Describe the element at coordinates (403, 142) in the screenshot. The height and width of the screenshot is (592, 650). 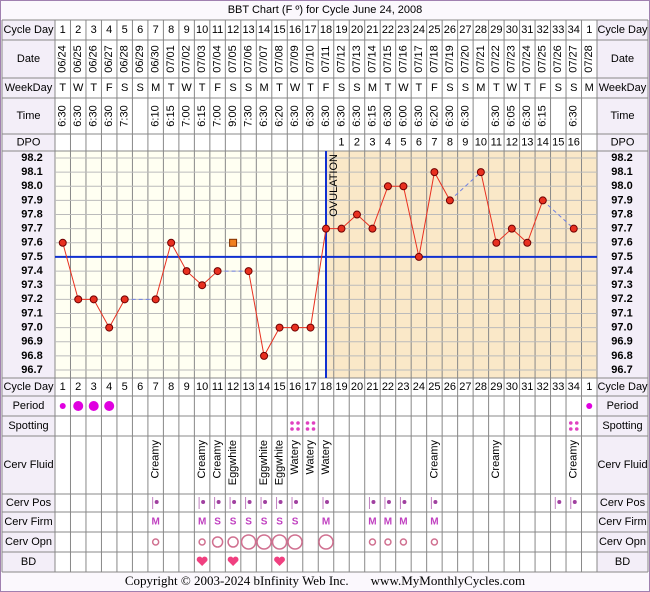
I see `dpo: 5` at that location.